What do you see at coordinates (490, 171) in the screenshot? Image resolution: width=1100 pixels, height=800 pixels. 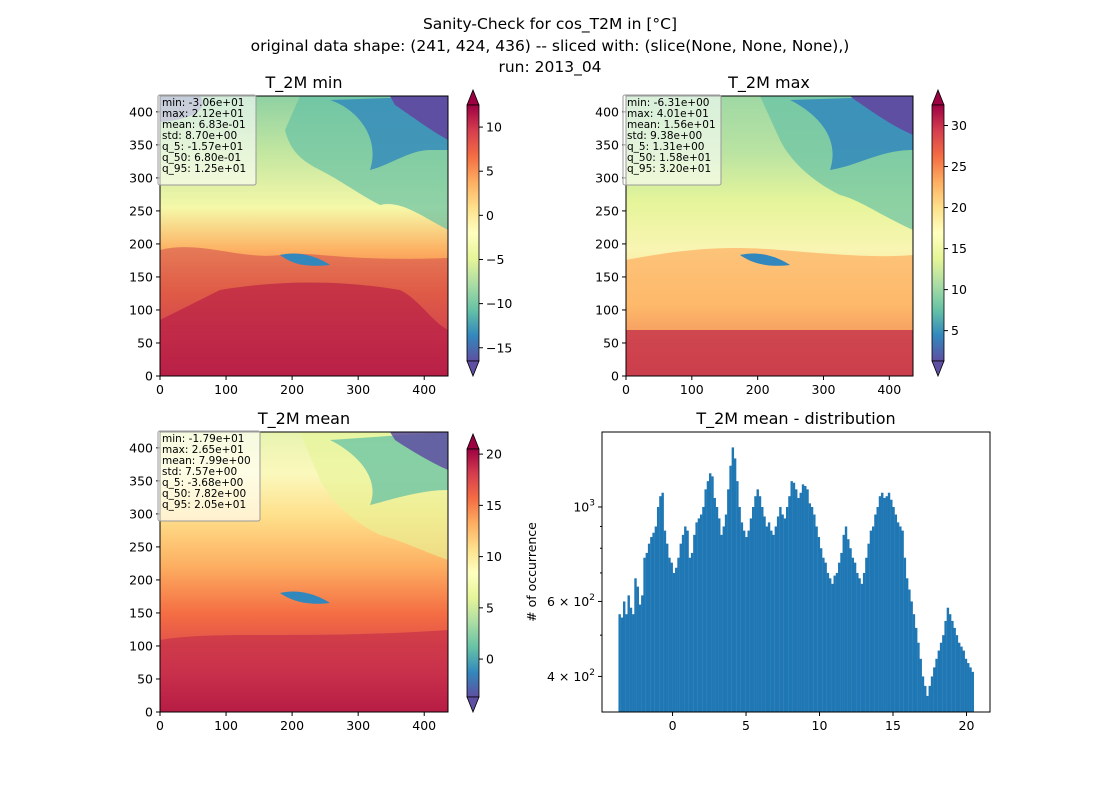 I see `colorbar-tick-label: 5` at bounding box center [490, 171].